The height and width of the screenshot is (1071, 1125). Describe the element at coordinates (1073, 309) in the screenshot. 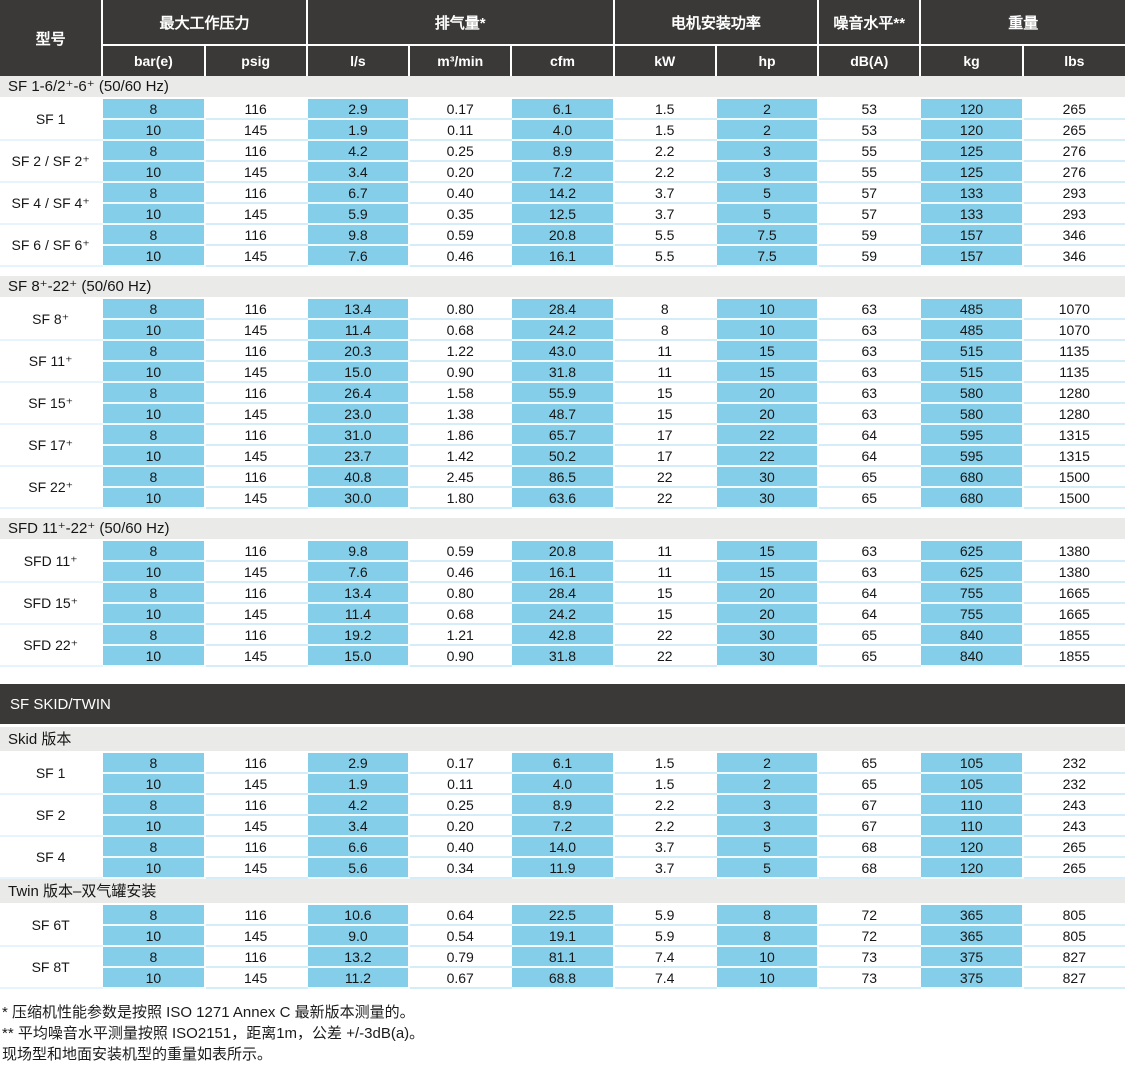

I see `data-cell: 1070` at that location.